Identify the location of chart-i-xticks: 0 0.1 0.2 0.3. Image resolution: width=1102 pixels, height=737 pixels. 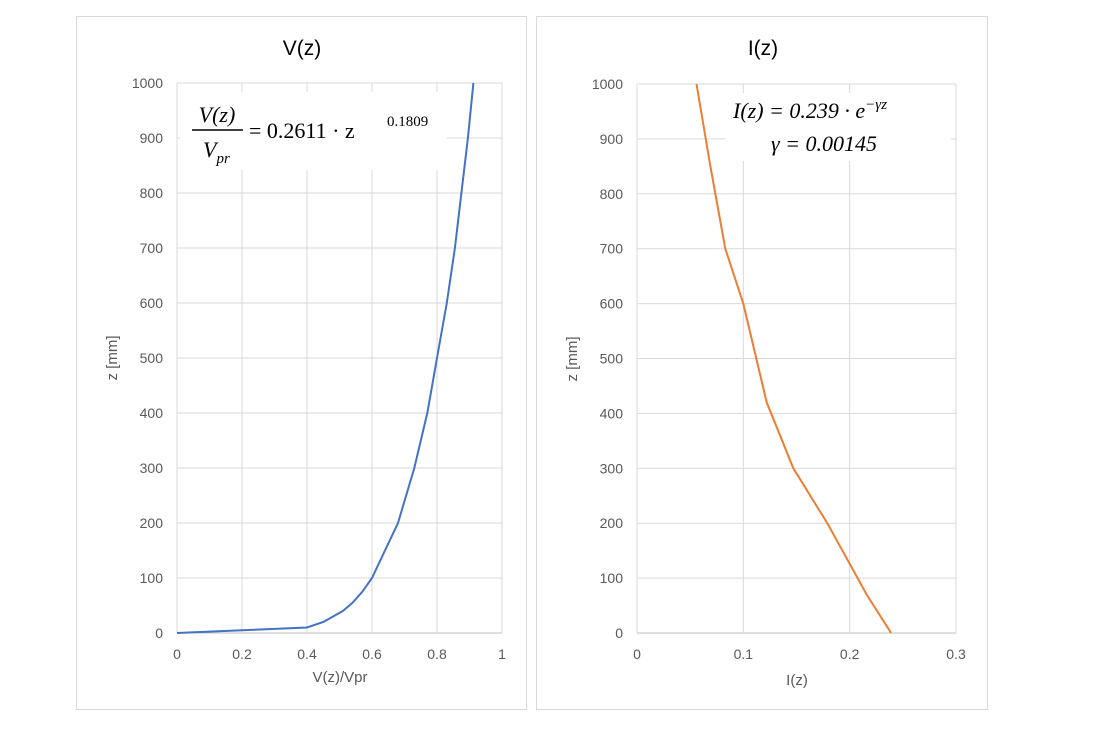
(799, 654).